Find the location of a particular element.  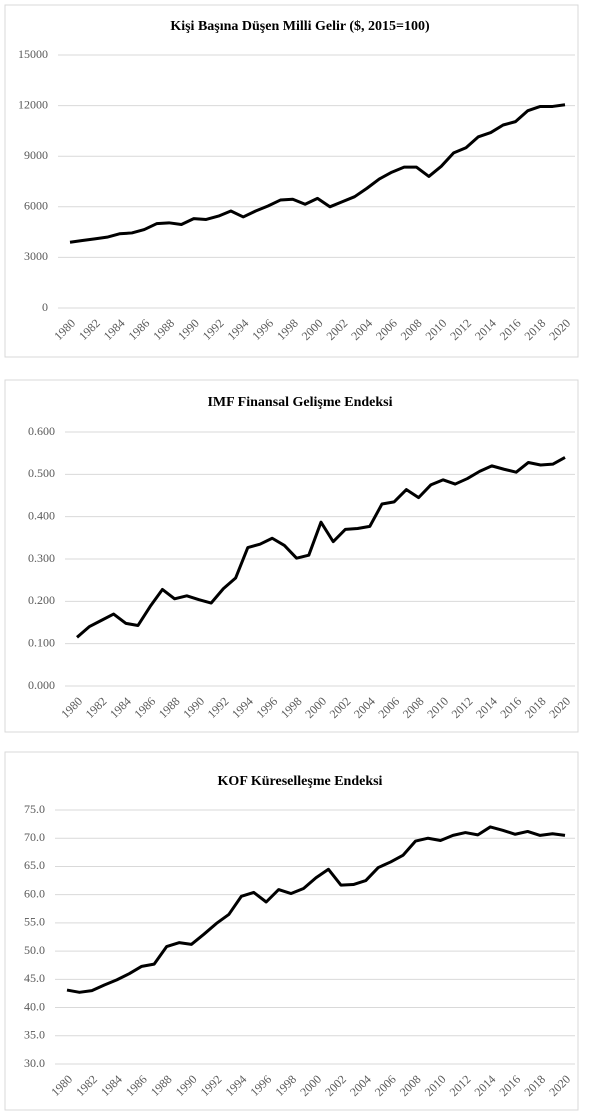

y-tick-label: 6000 is located at coordinates (36, 206).